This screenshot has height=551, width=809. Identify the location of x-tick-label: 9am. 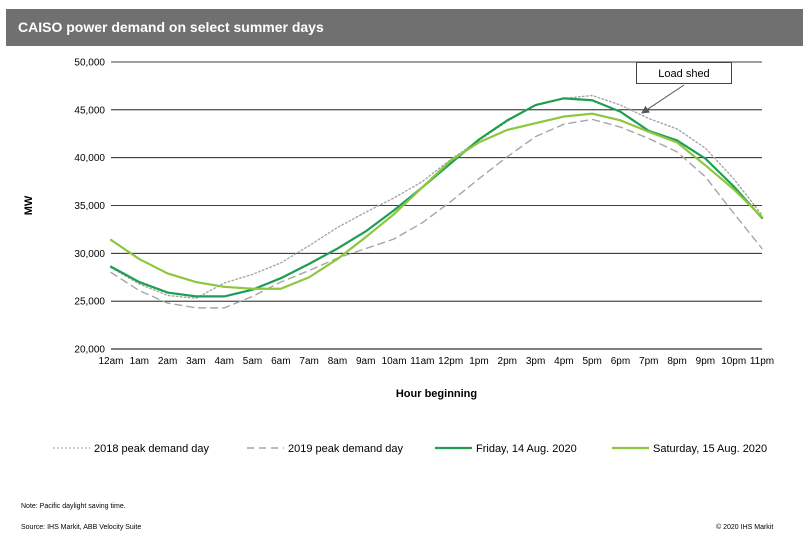
(365, 361).